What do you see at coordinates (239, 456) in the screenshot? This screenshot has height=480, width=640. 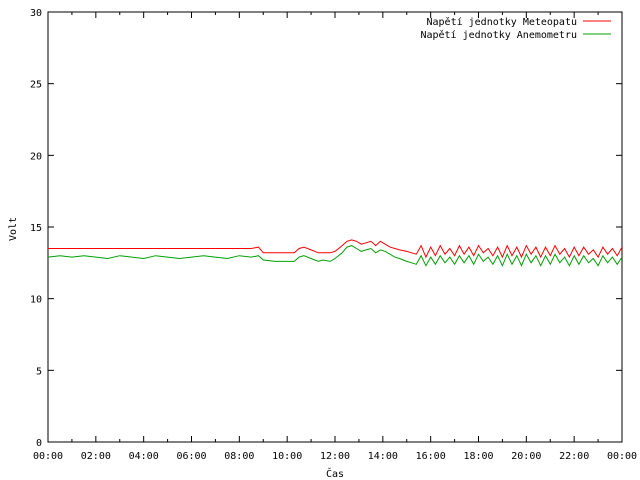 I see `x-tick-label: 08:00` at bounding box center [239, 456].